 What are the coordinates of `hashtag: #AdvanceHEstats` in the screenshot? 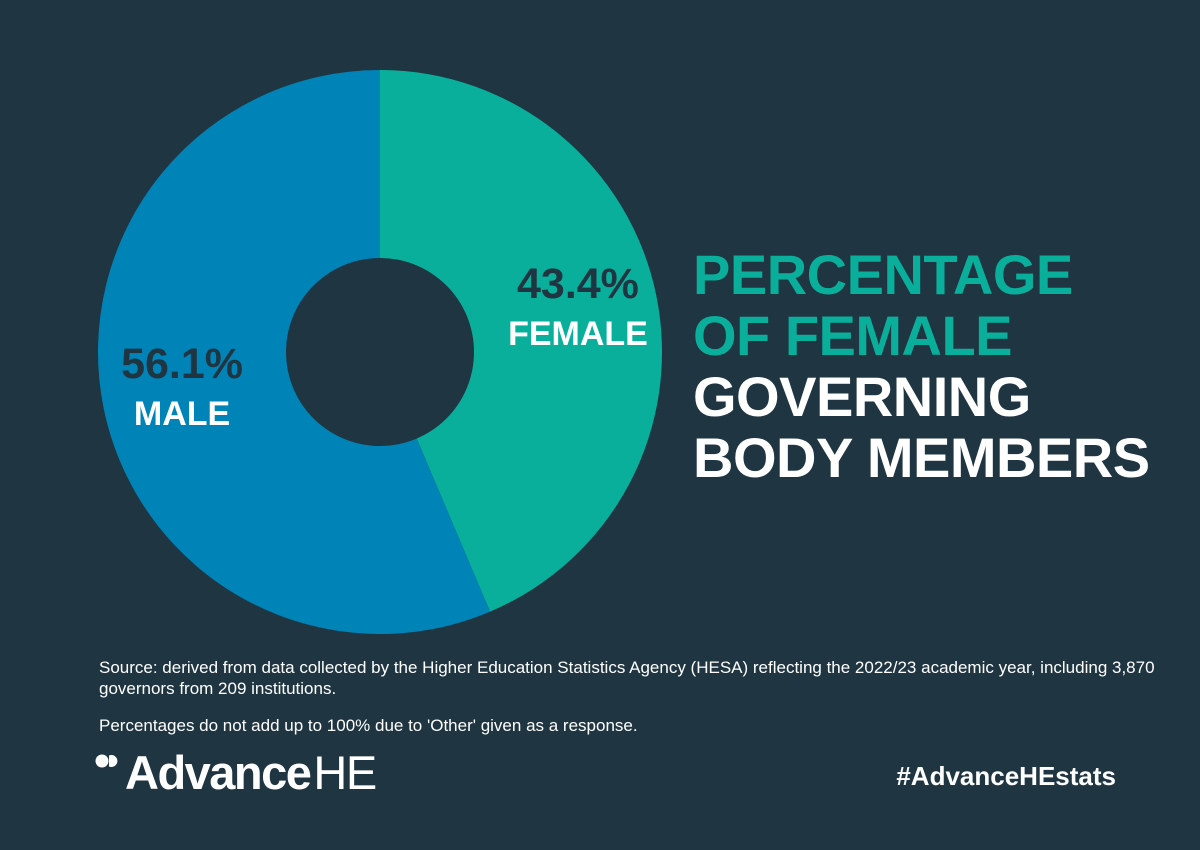 It's located at (1006, 776).